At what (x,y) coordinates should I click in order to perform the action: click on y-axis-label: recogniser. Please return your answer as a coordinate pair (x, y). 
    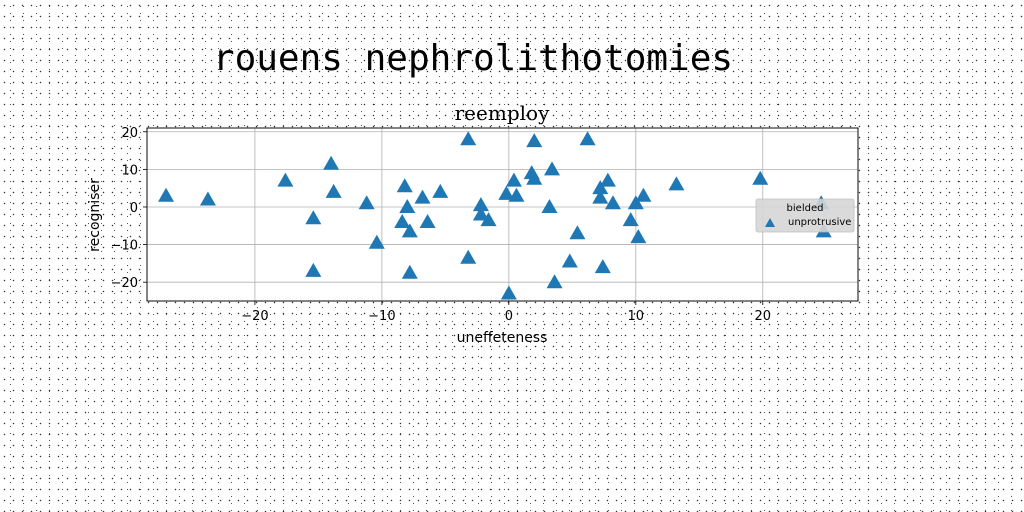
    Looking at the image, I should click on (95, 215).